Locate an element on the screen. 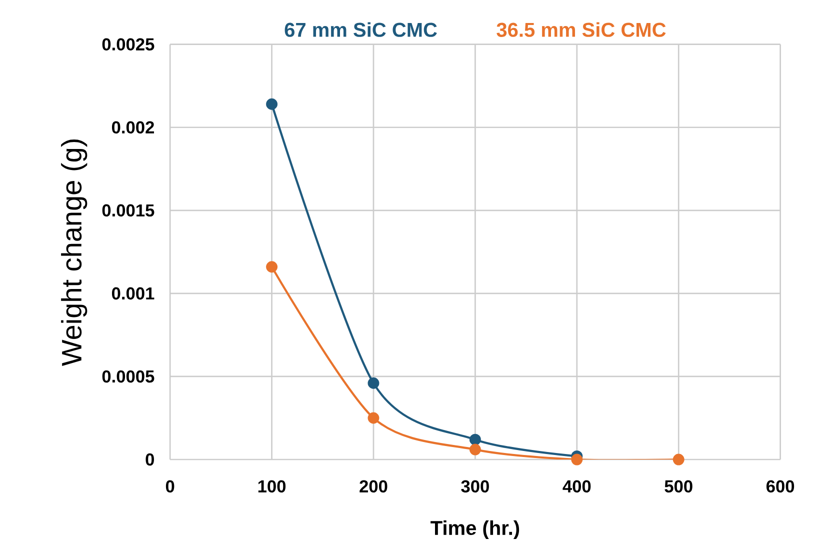 The height and width of the screenshot is (554, 827). x-axis-title: Time (hr.) is located at coordinates (475, 530).